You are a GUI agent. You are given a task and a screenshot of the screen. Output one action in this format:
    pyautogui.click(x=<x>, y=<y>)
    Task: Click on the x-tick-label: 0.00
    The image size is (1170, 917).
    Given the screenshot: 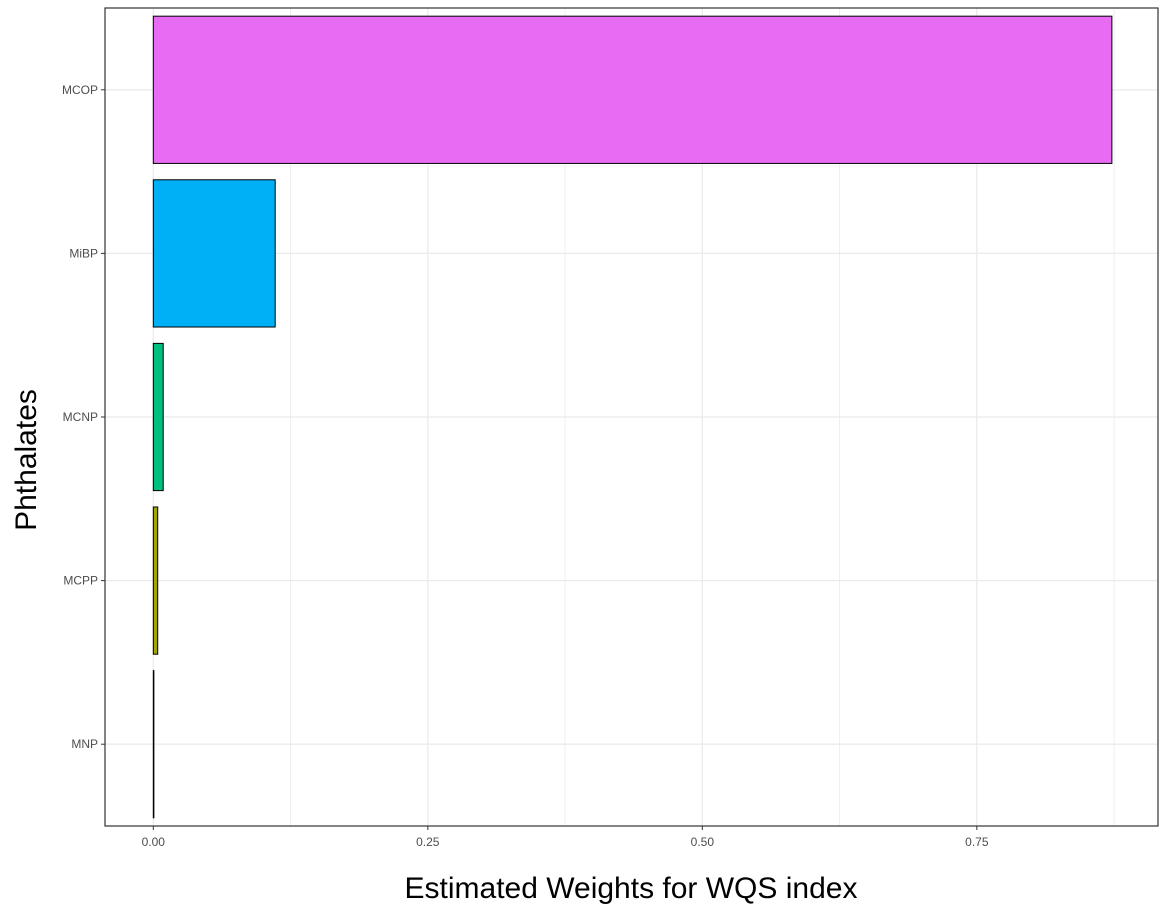 What is the action you would take?
    pyautogui.click(x=154, y=842)
    